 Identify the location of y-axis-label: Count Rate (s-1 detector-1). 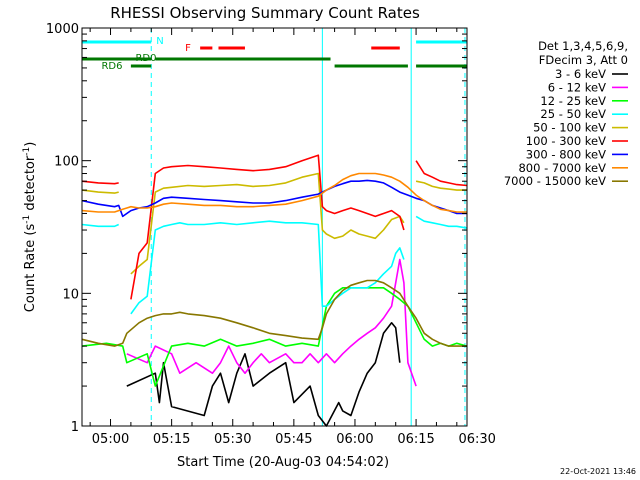
(30, 227).